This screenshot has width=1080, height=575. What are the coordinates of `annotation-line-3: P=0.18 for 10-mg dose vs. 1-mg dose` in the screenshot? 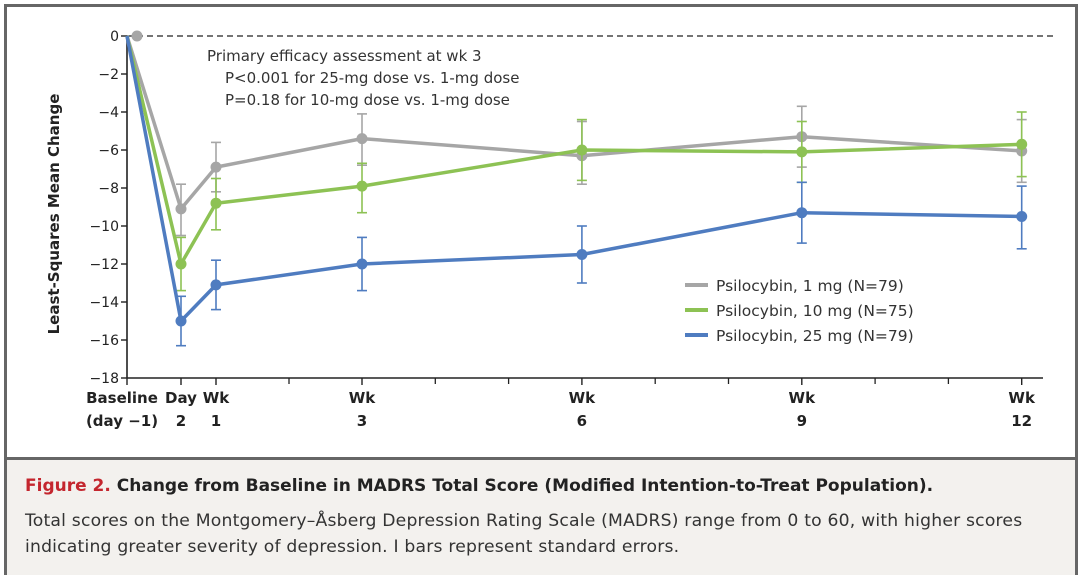 It's located at (367, 100).